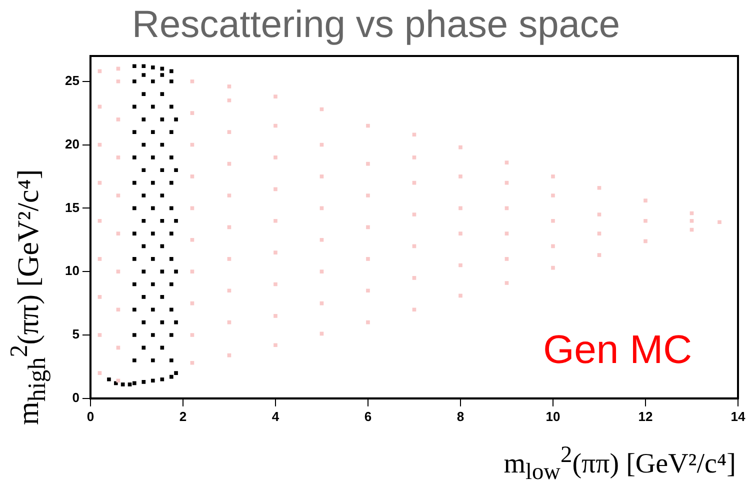 This screenshot has height=486, width=752. I want to click on annotation: Gen MC, so click(617, 350).